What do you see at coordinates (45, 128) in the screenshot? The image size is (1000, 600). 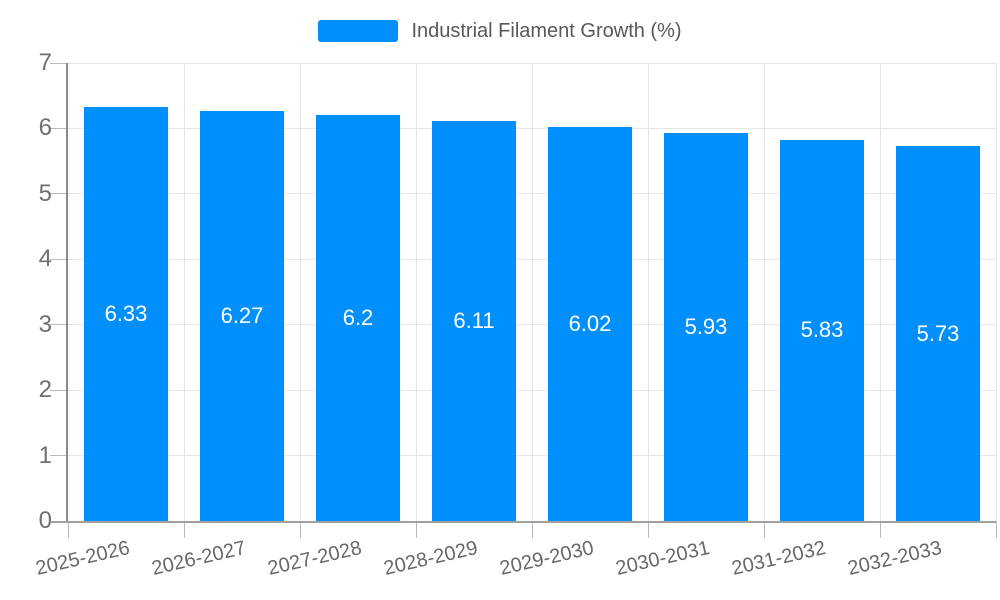 I see `y-axis-label: 6` at bounding box center [45, 128].